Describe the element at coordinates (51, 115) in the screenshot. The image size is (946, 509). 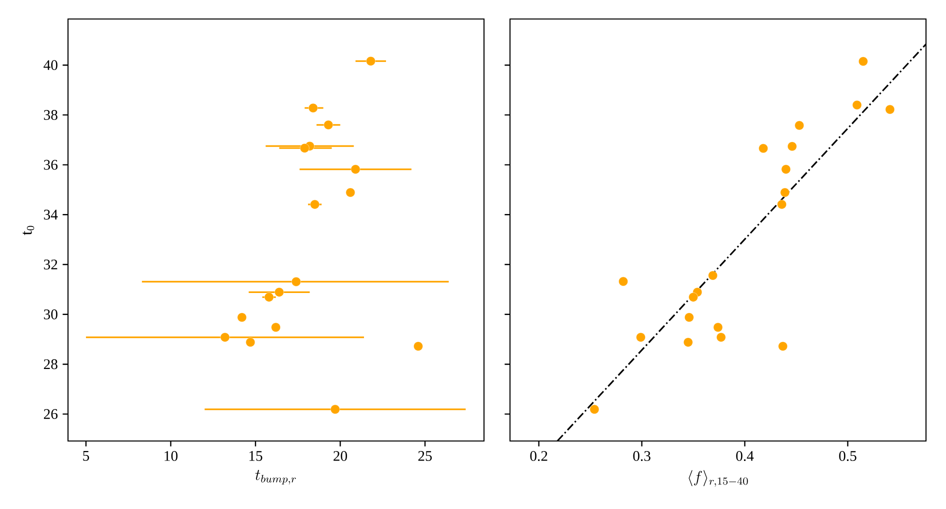
I see `y-tick-label: 38` at that location.